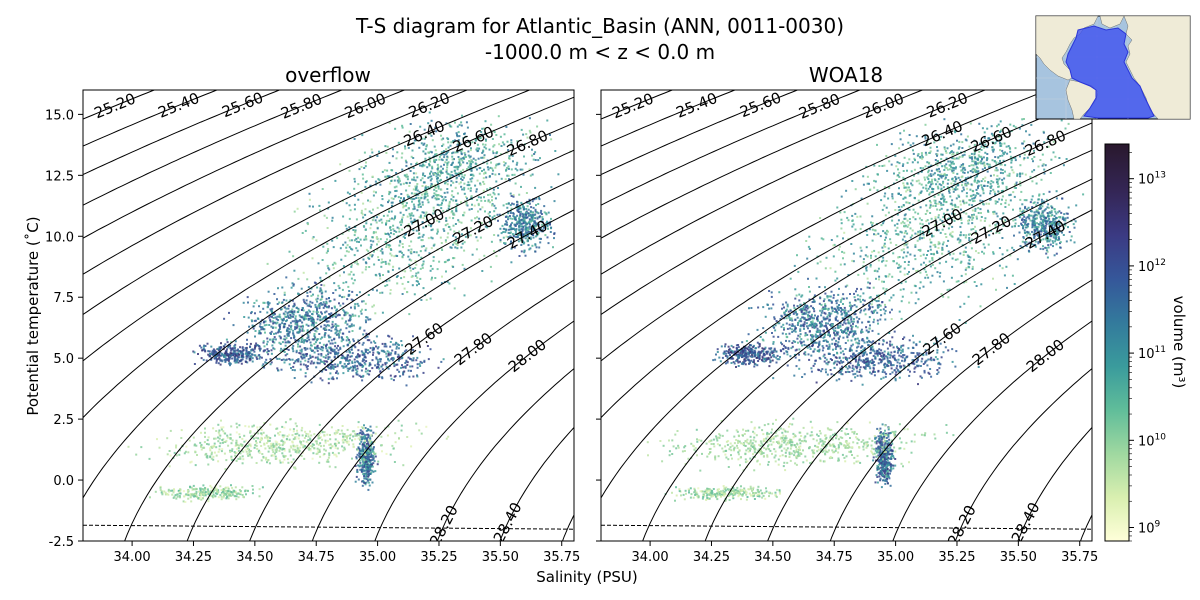 The height and width of the screenshot is (600, 1200). Describe the element at coordinates (33, 315) in the screenshot. I see `y-axis-label: Potential temperature (˚C)` at that location.